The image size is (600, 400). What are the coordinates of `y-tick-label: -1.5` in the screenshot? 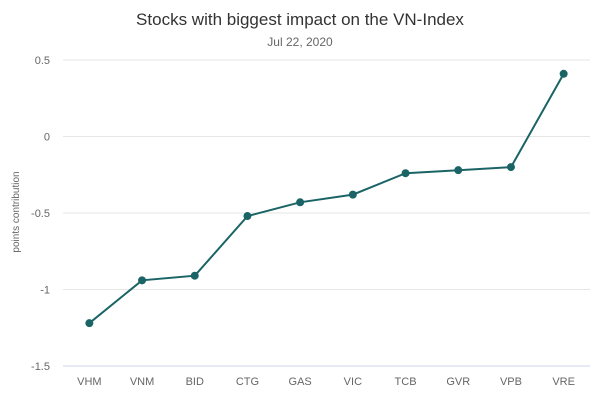 It's located at (40, 367).